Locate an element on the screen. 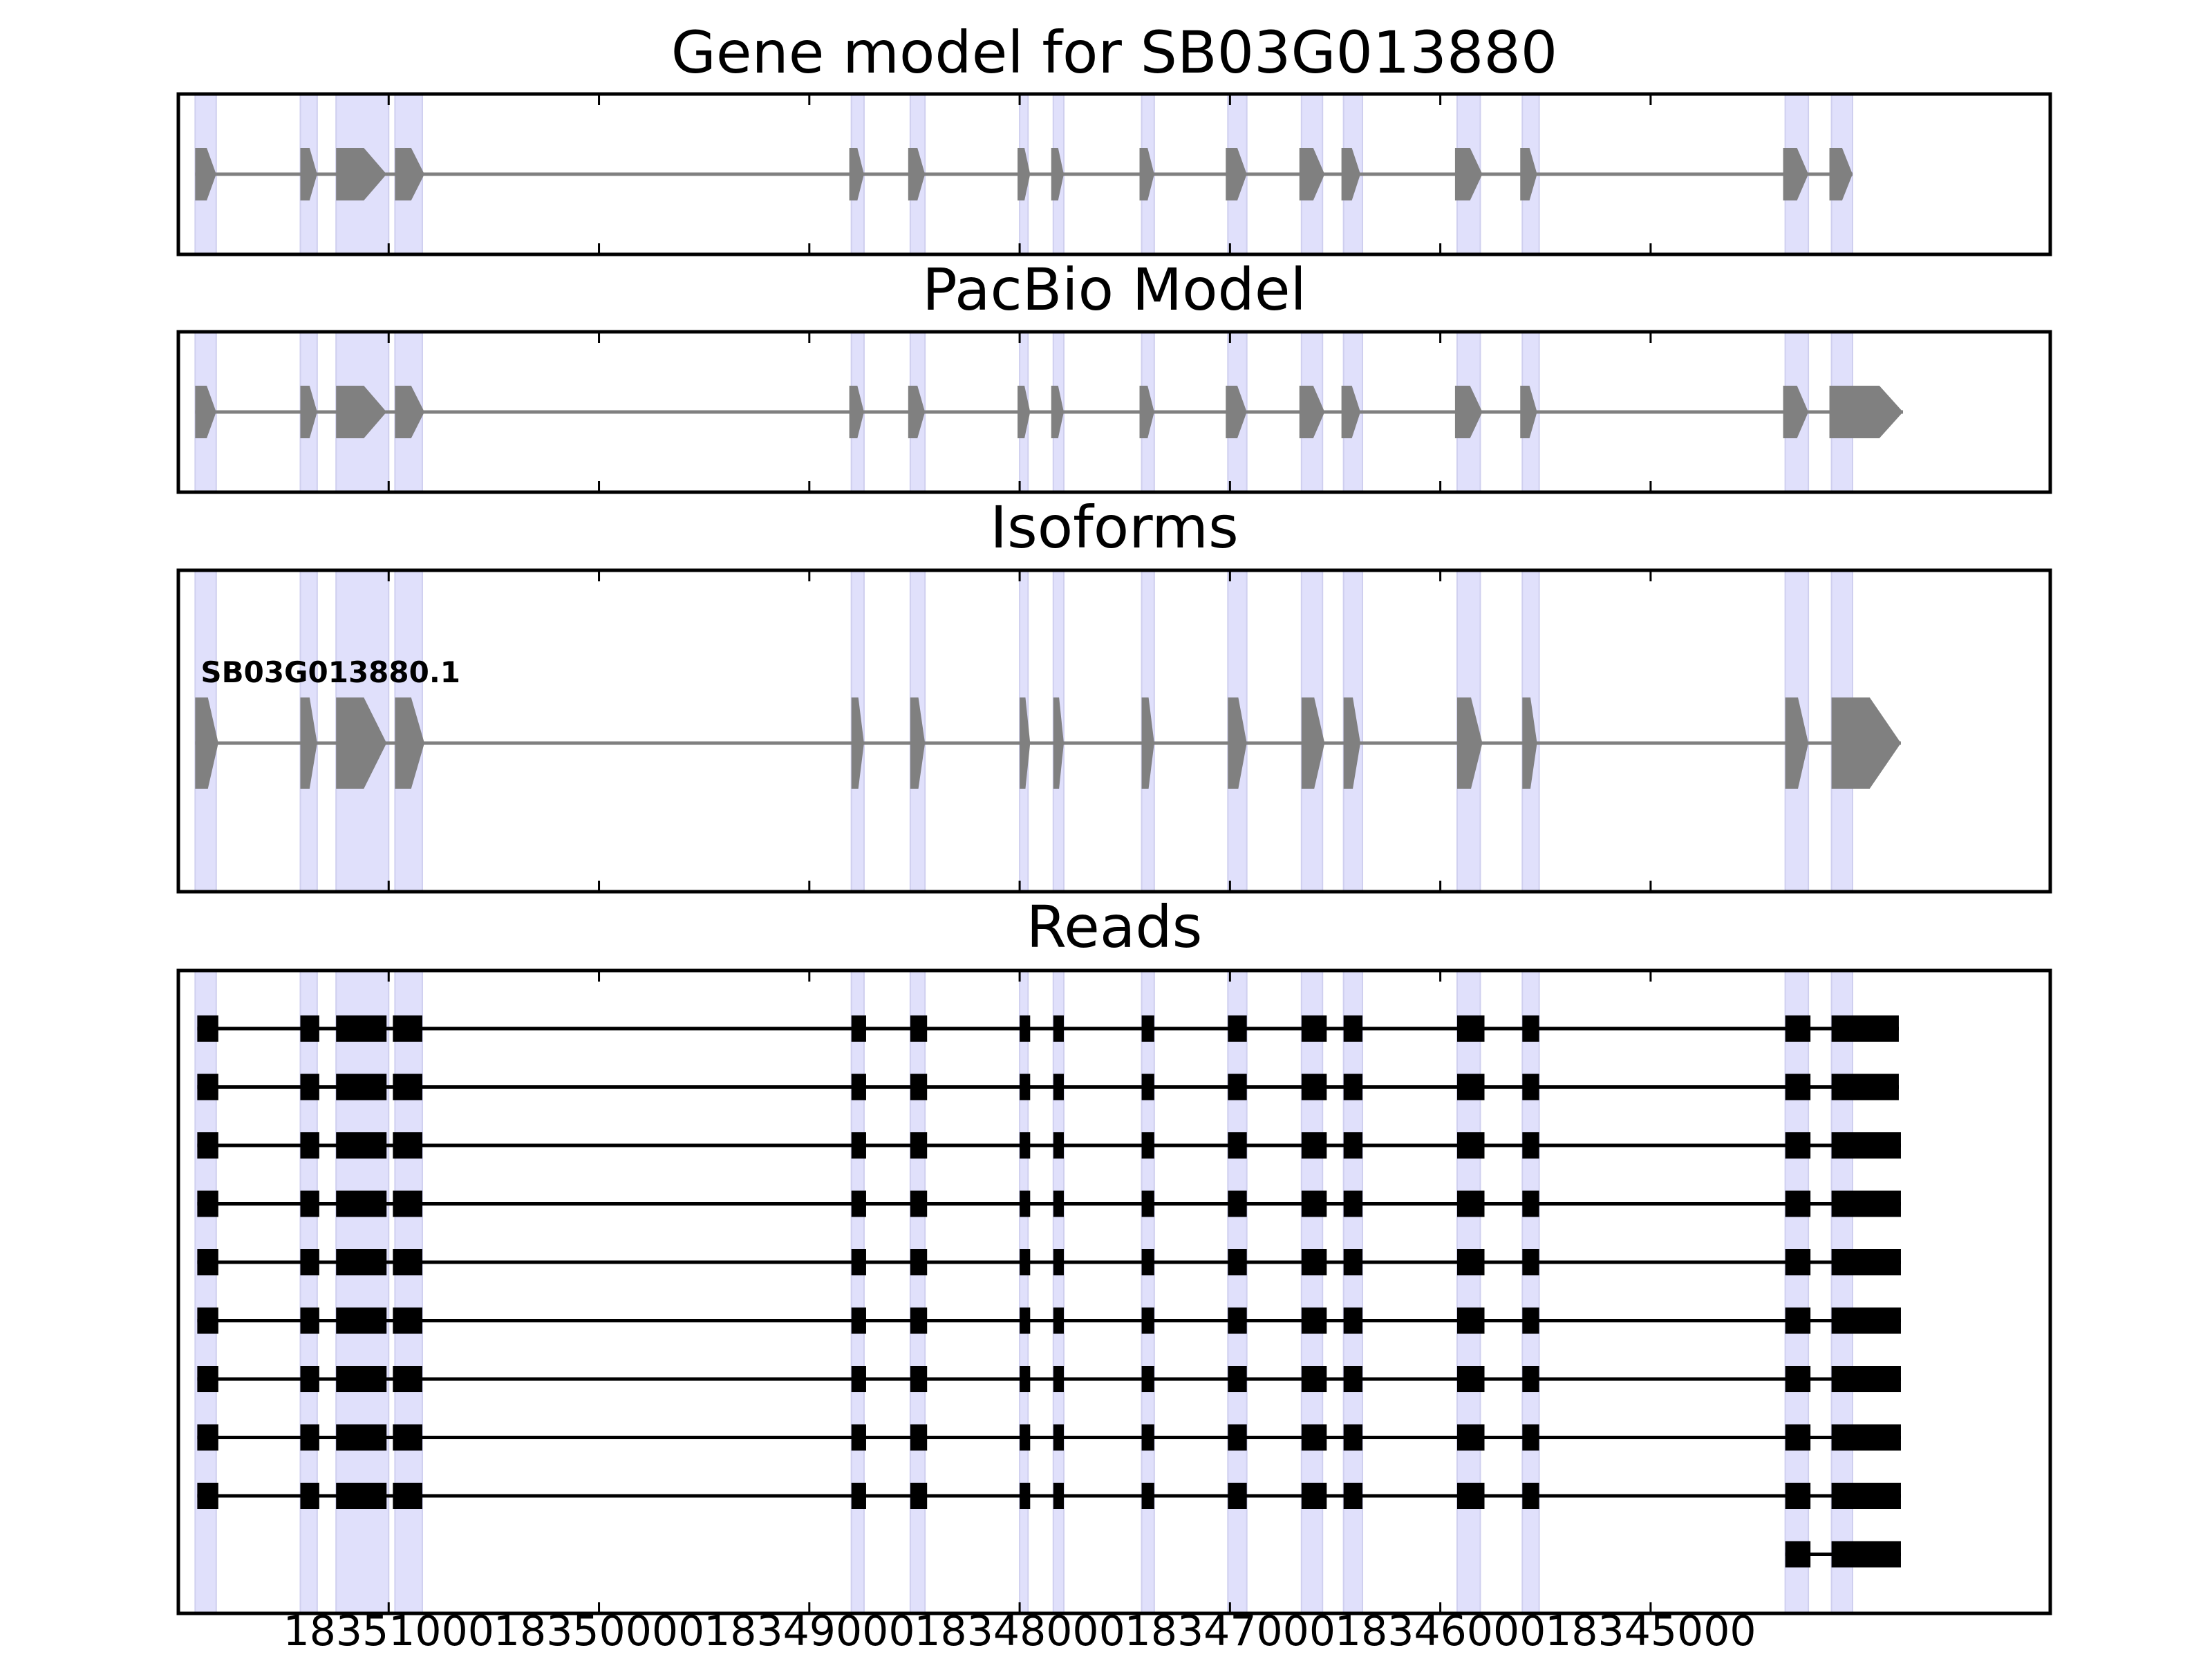 The image size is (2212, 1659). x-tick-label: 18350000 is located at coordinates (599, 1632).